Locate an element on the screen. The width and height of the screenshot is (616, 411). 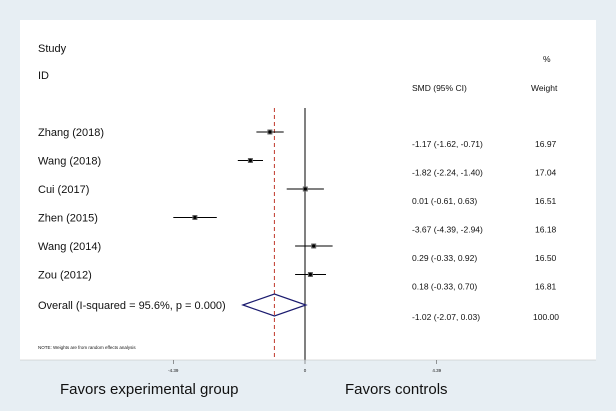
ci-text: 0.01 (-0.61, 0.63) is located at coordinates (444, 201).